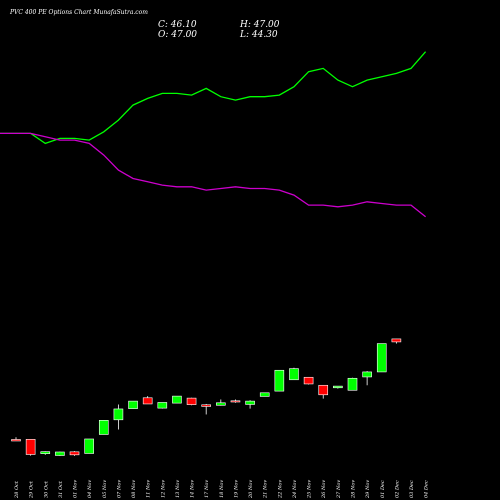 This screenshot has width=500, height=500. Describe the element at coordinates (134, 489) in the screenshot. I see `x-tick-label: 08 Nov` at that location.